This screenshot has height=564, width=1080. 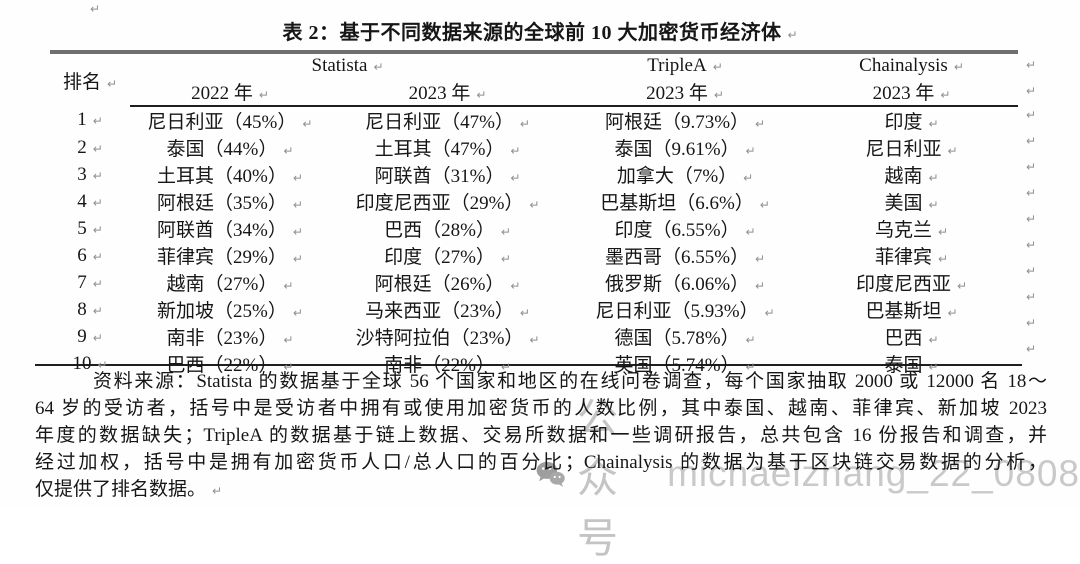 I want to click on column-group-chainalysis: Chainalysis ↵, so click(x=911, y=65).